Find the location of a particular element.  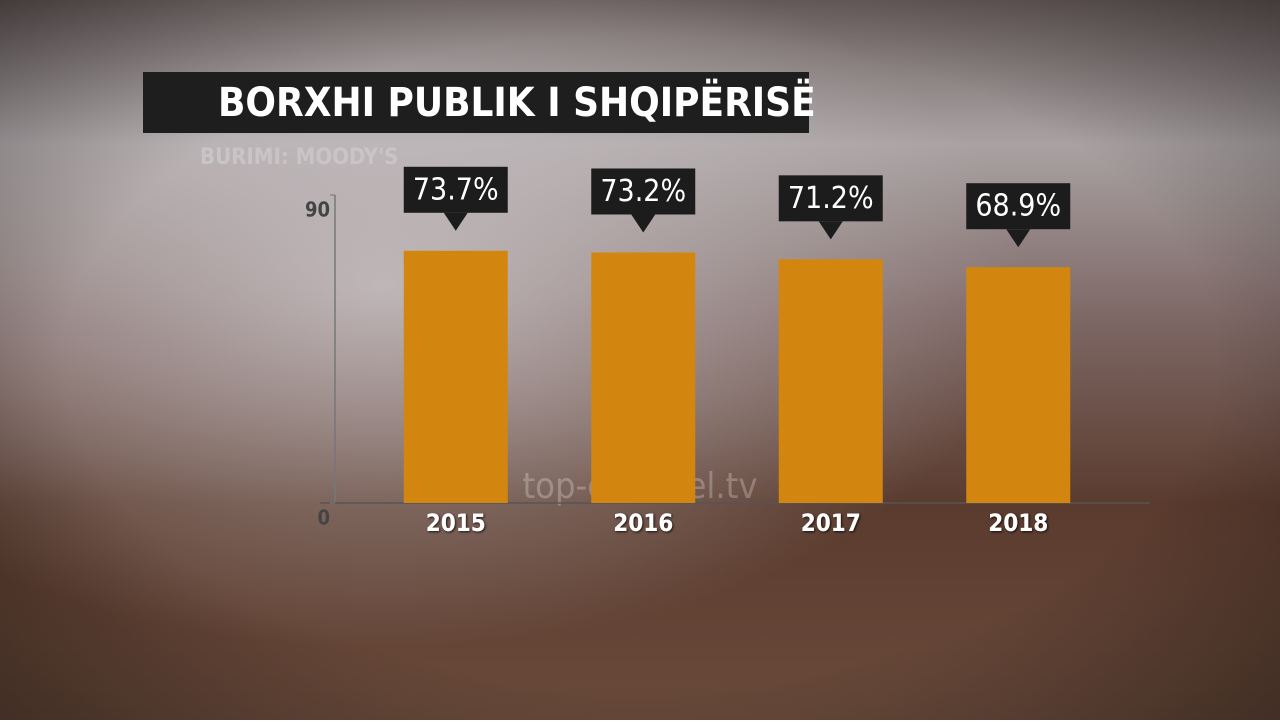

y-tick-label: 0 is located at coordinates (323, 518).